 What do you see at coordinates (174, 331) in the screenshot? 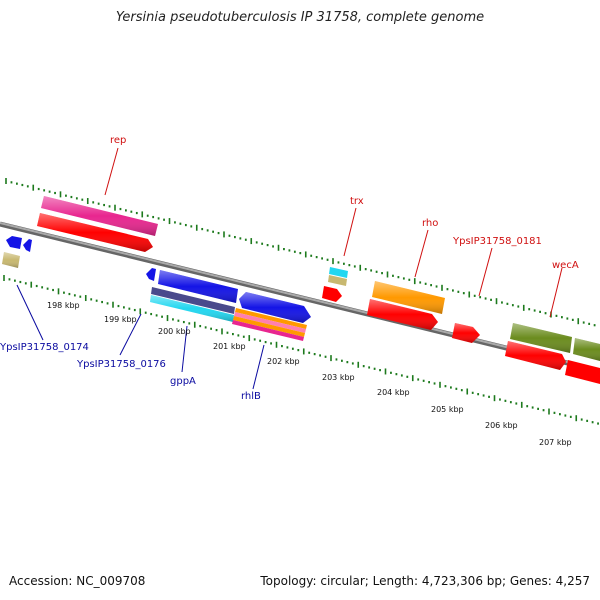
I see `ruler-label: 200 kbp` at bounding box center [174, 331].